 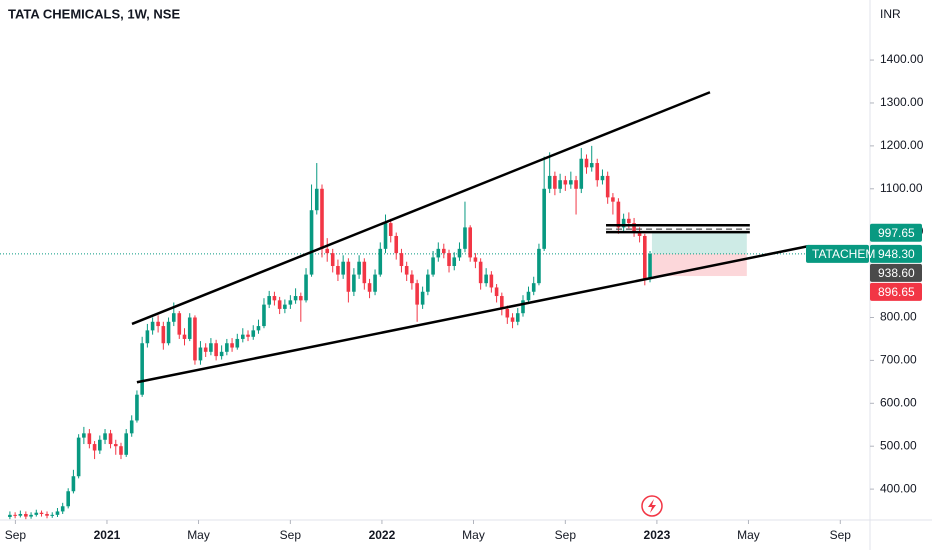 What do you see at coordinates (902, 59) in the screenshot?
I see `y-tick-label: 1400.00` at bounding box center [902, 59].